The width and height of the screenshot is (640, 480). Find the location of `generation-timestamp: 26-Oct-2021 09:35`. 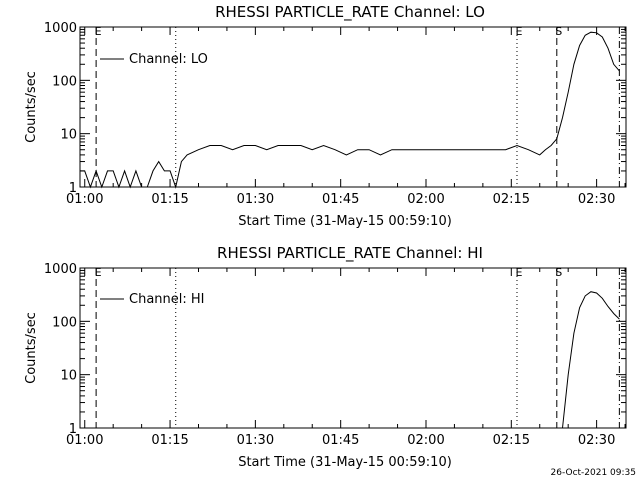

generation-timestamp: 26-Oct-2021 09:35 is located at coordinates (593, 473).